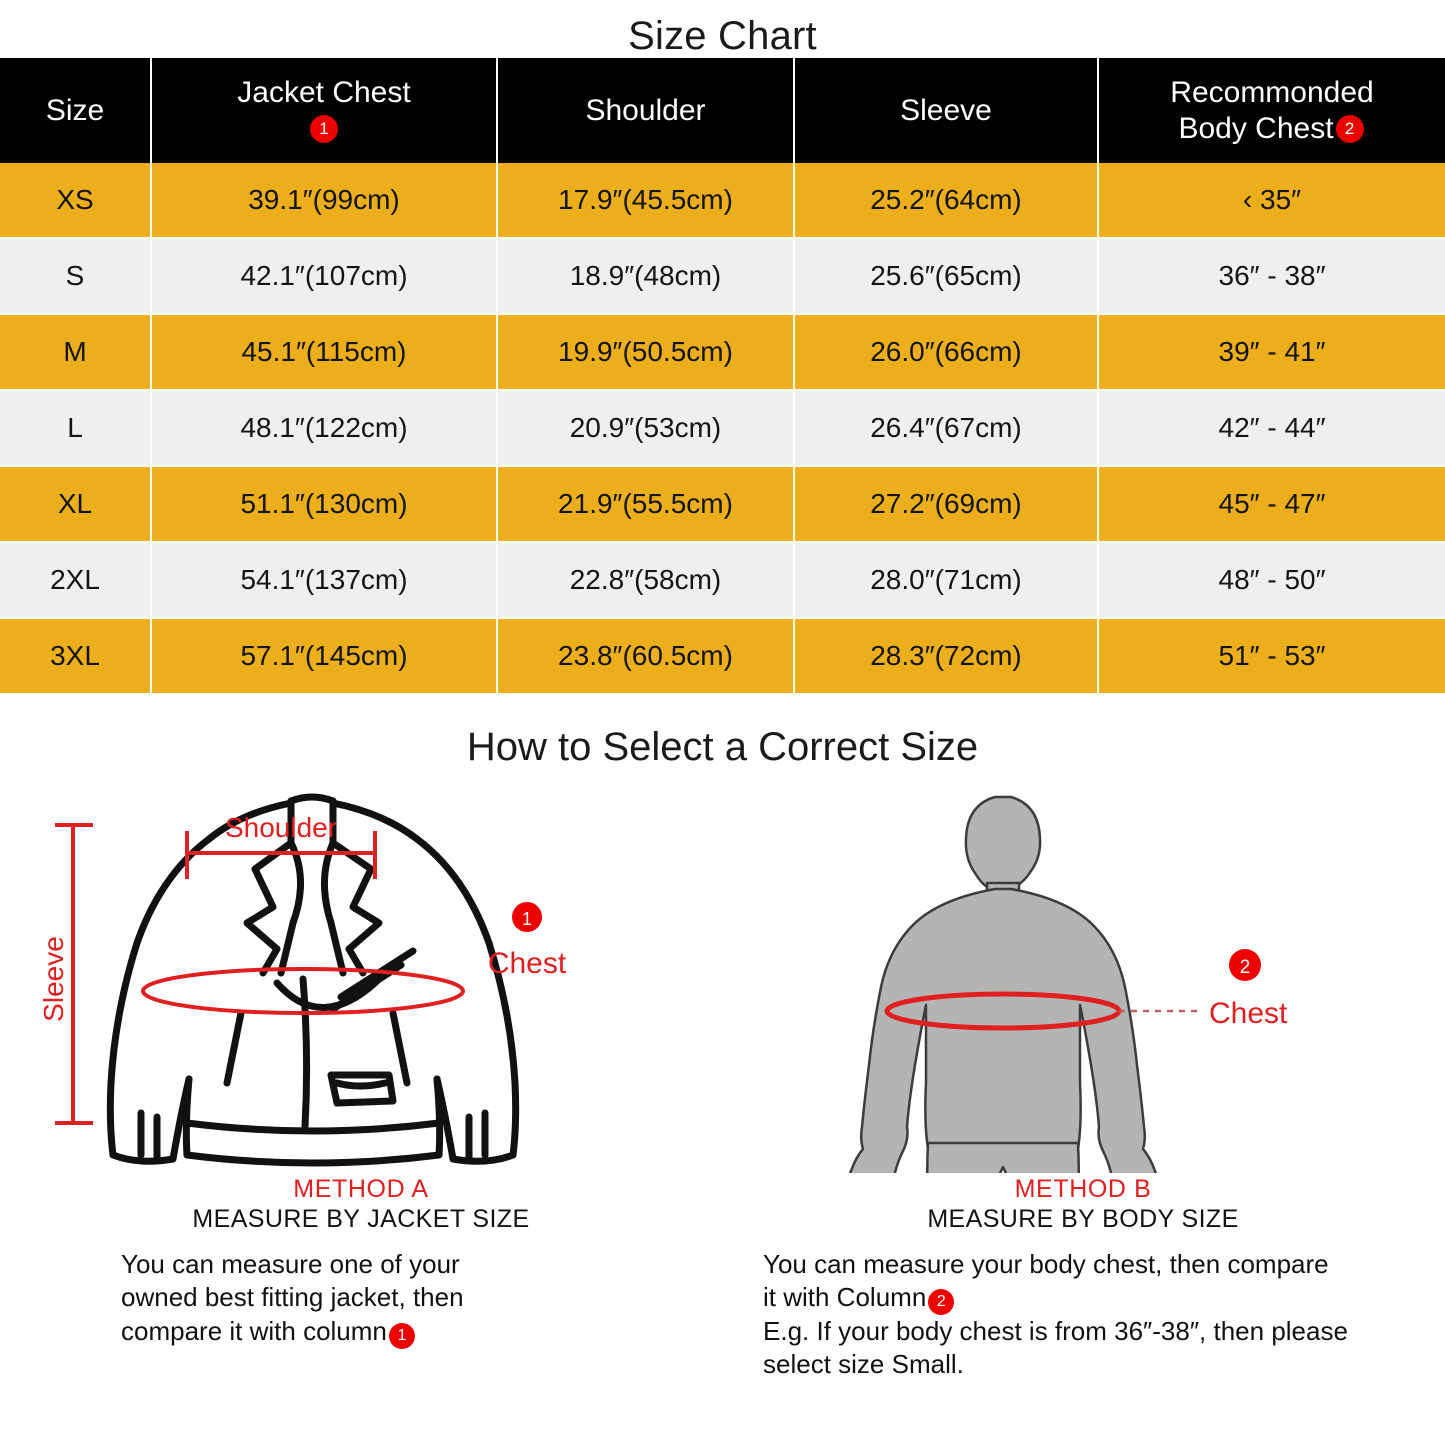 This screenshot has width=1445, height=1445. Describe the element at coordinates (76, 655) in the screenshot. I see `cell-size: 3XL` at that location.